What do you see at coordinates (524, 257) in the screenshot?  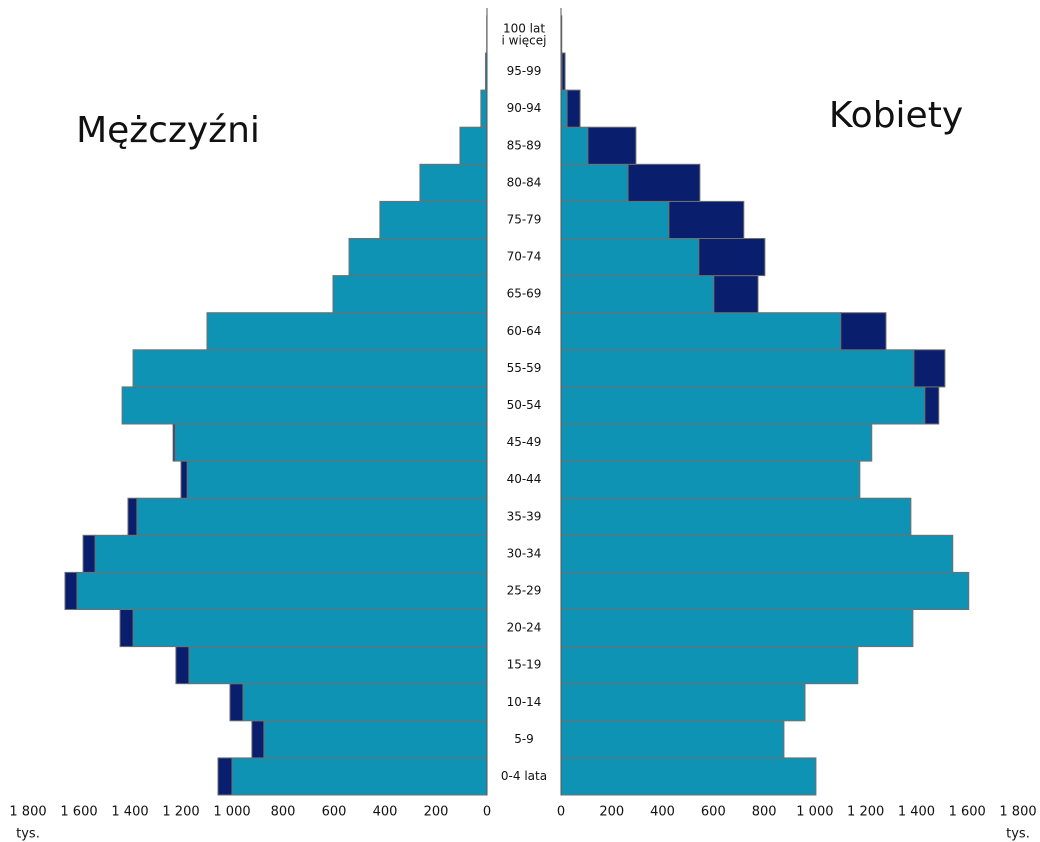 I see `category-label: 70-74` at bounding box center [524, 257].